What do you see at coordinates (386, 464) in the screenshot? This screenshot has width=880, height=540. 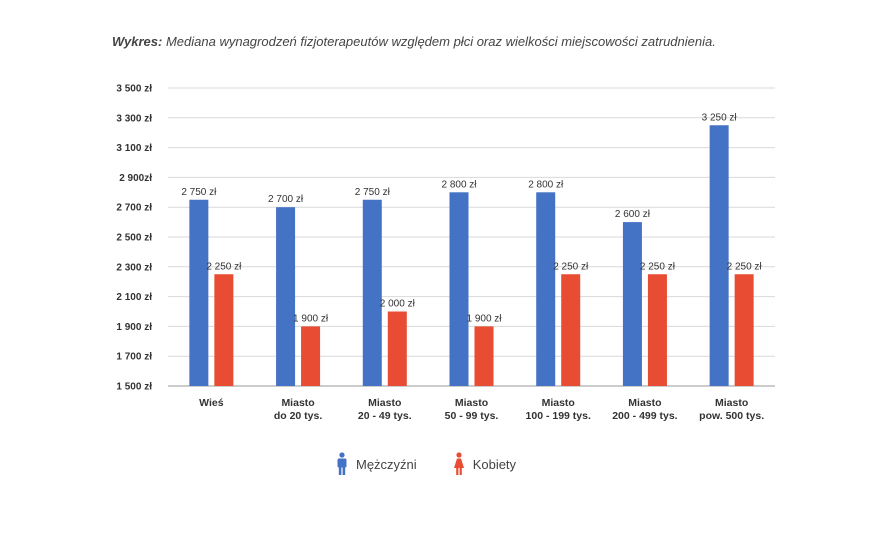 I see `legend-label-men: Mężczyźni` at bounding box center [386, 464].